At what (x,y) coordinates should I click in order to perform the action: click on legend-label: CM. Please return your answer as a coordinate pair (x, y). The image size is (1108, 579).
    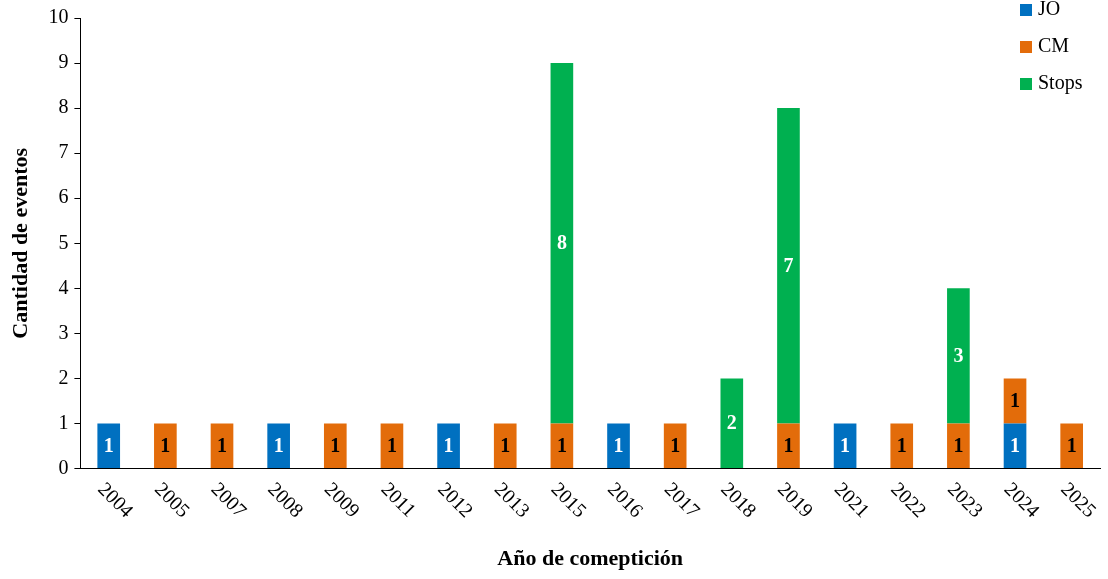
    Looking at the image, I should click on (1054, 45).